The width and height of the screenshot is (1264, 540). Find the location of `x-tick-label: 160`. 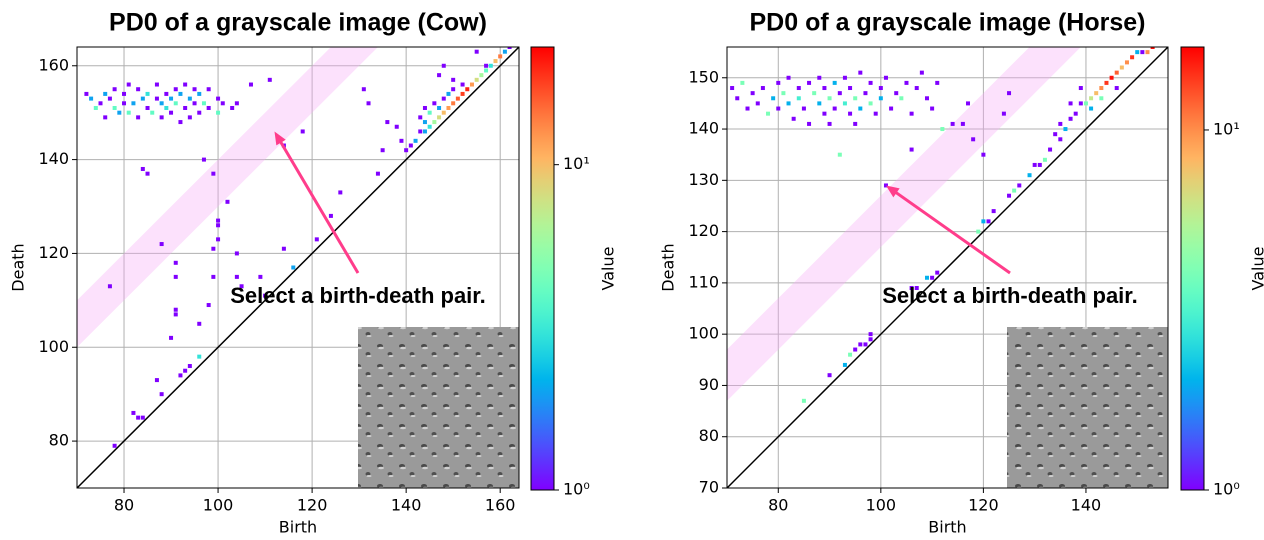

x-tick-label: 160 is located at coordinates (500, 505).